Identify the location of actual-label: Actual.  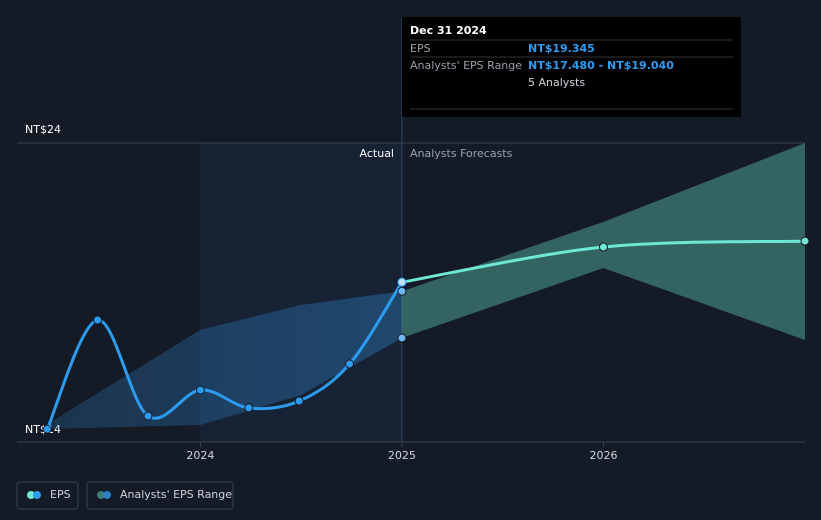
(377, 153).